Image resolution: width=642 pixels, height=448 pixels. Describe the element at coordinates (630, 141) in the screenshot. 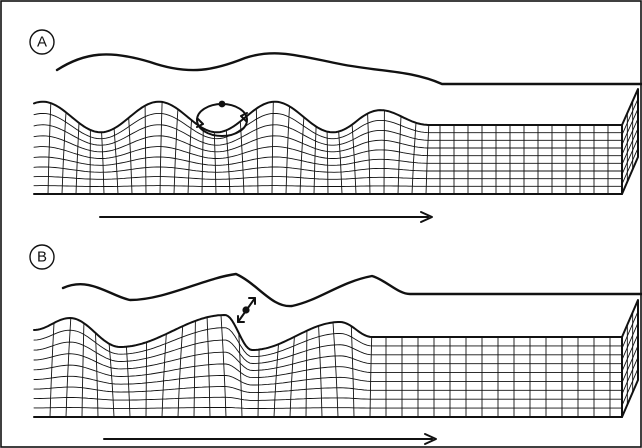

I see `block-side-face-a` at that location.